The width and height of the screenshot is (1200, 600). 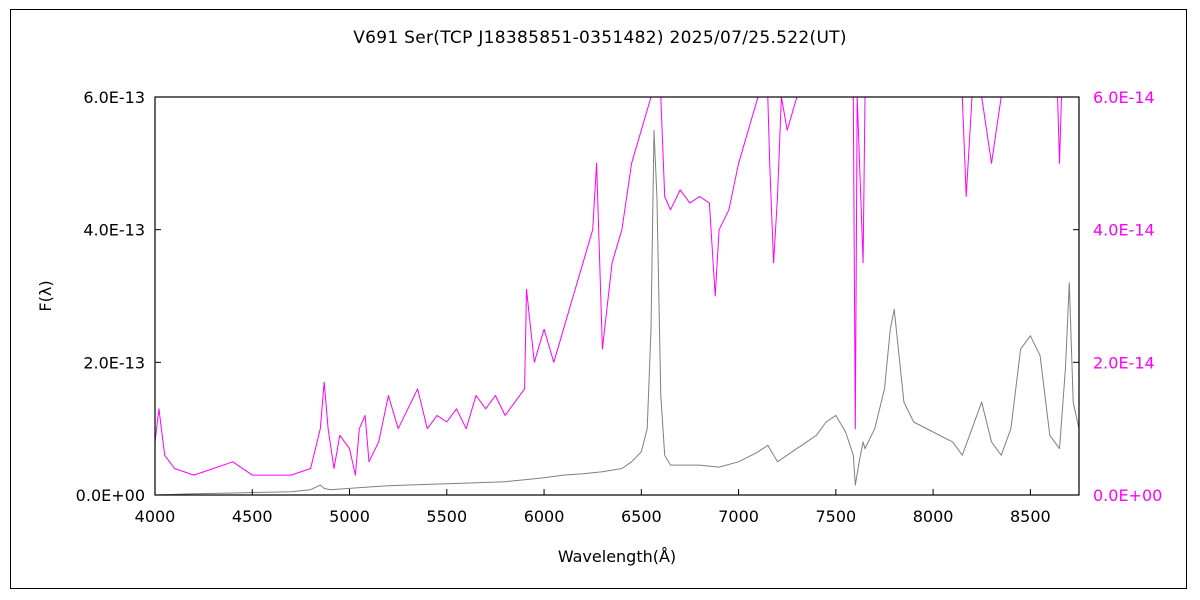 I want to click on x-tick-label: 4500, so click(x=252, y=516).